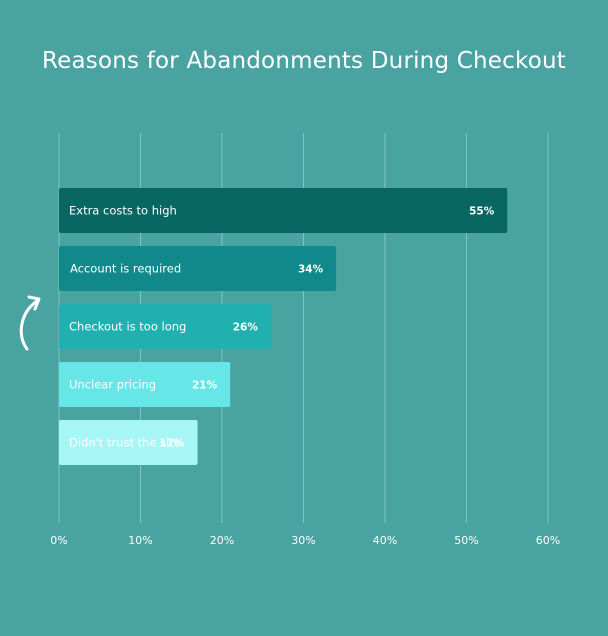  I want to click on x-tick-label: 20%, so click(222, 540).